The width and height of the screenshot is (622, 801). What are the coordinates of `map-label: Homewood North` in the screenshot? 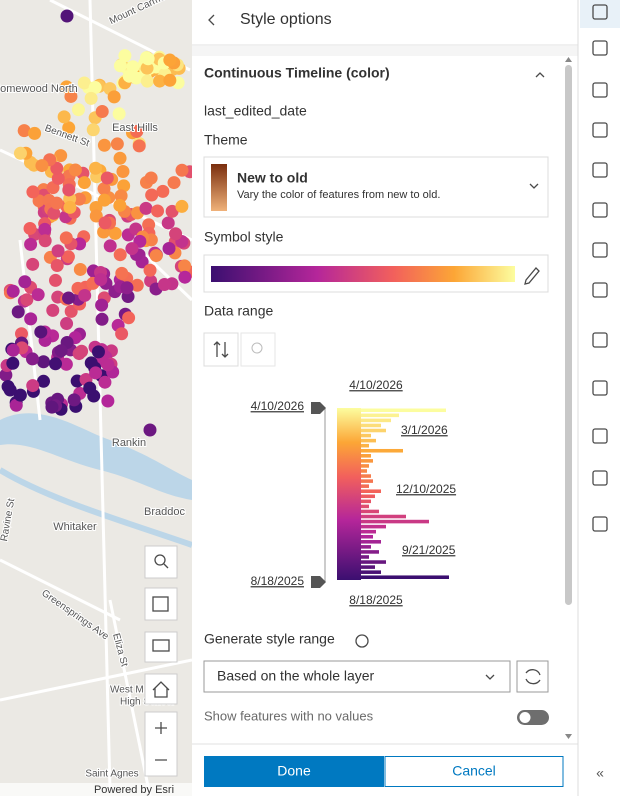 It's located at (39, 89).